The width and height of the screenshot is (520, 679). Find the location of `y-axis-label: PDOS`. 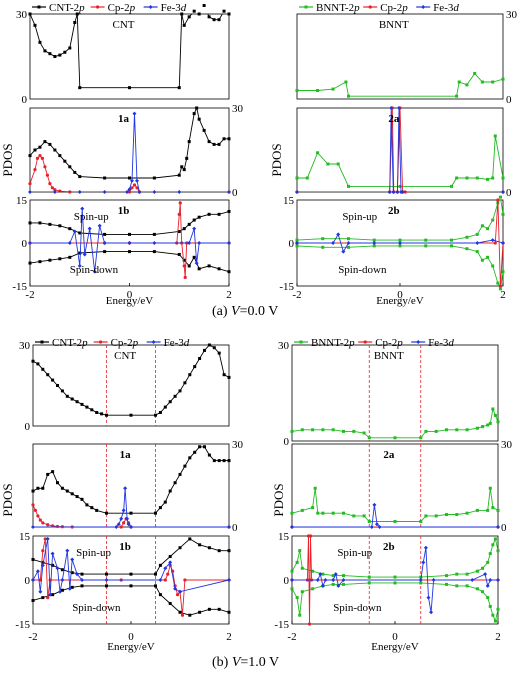

y-axis-label: PDOS is located at coordinates (7, 499).